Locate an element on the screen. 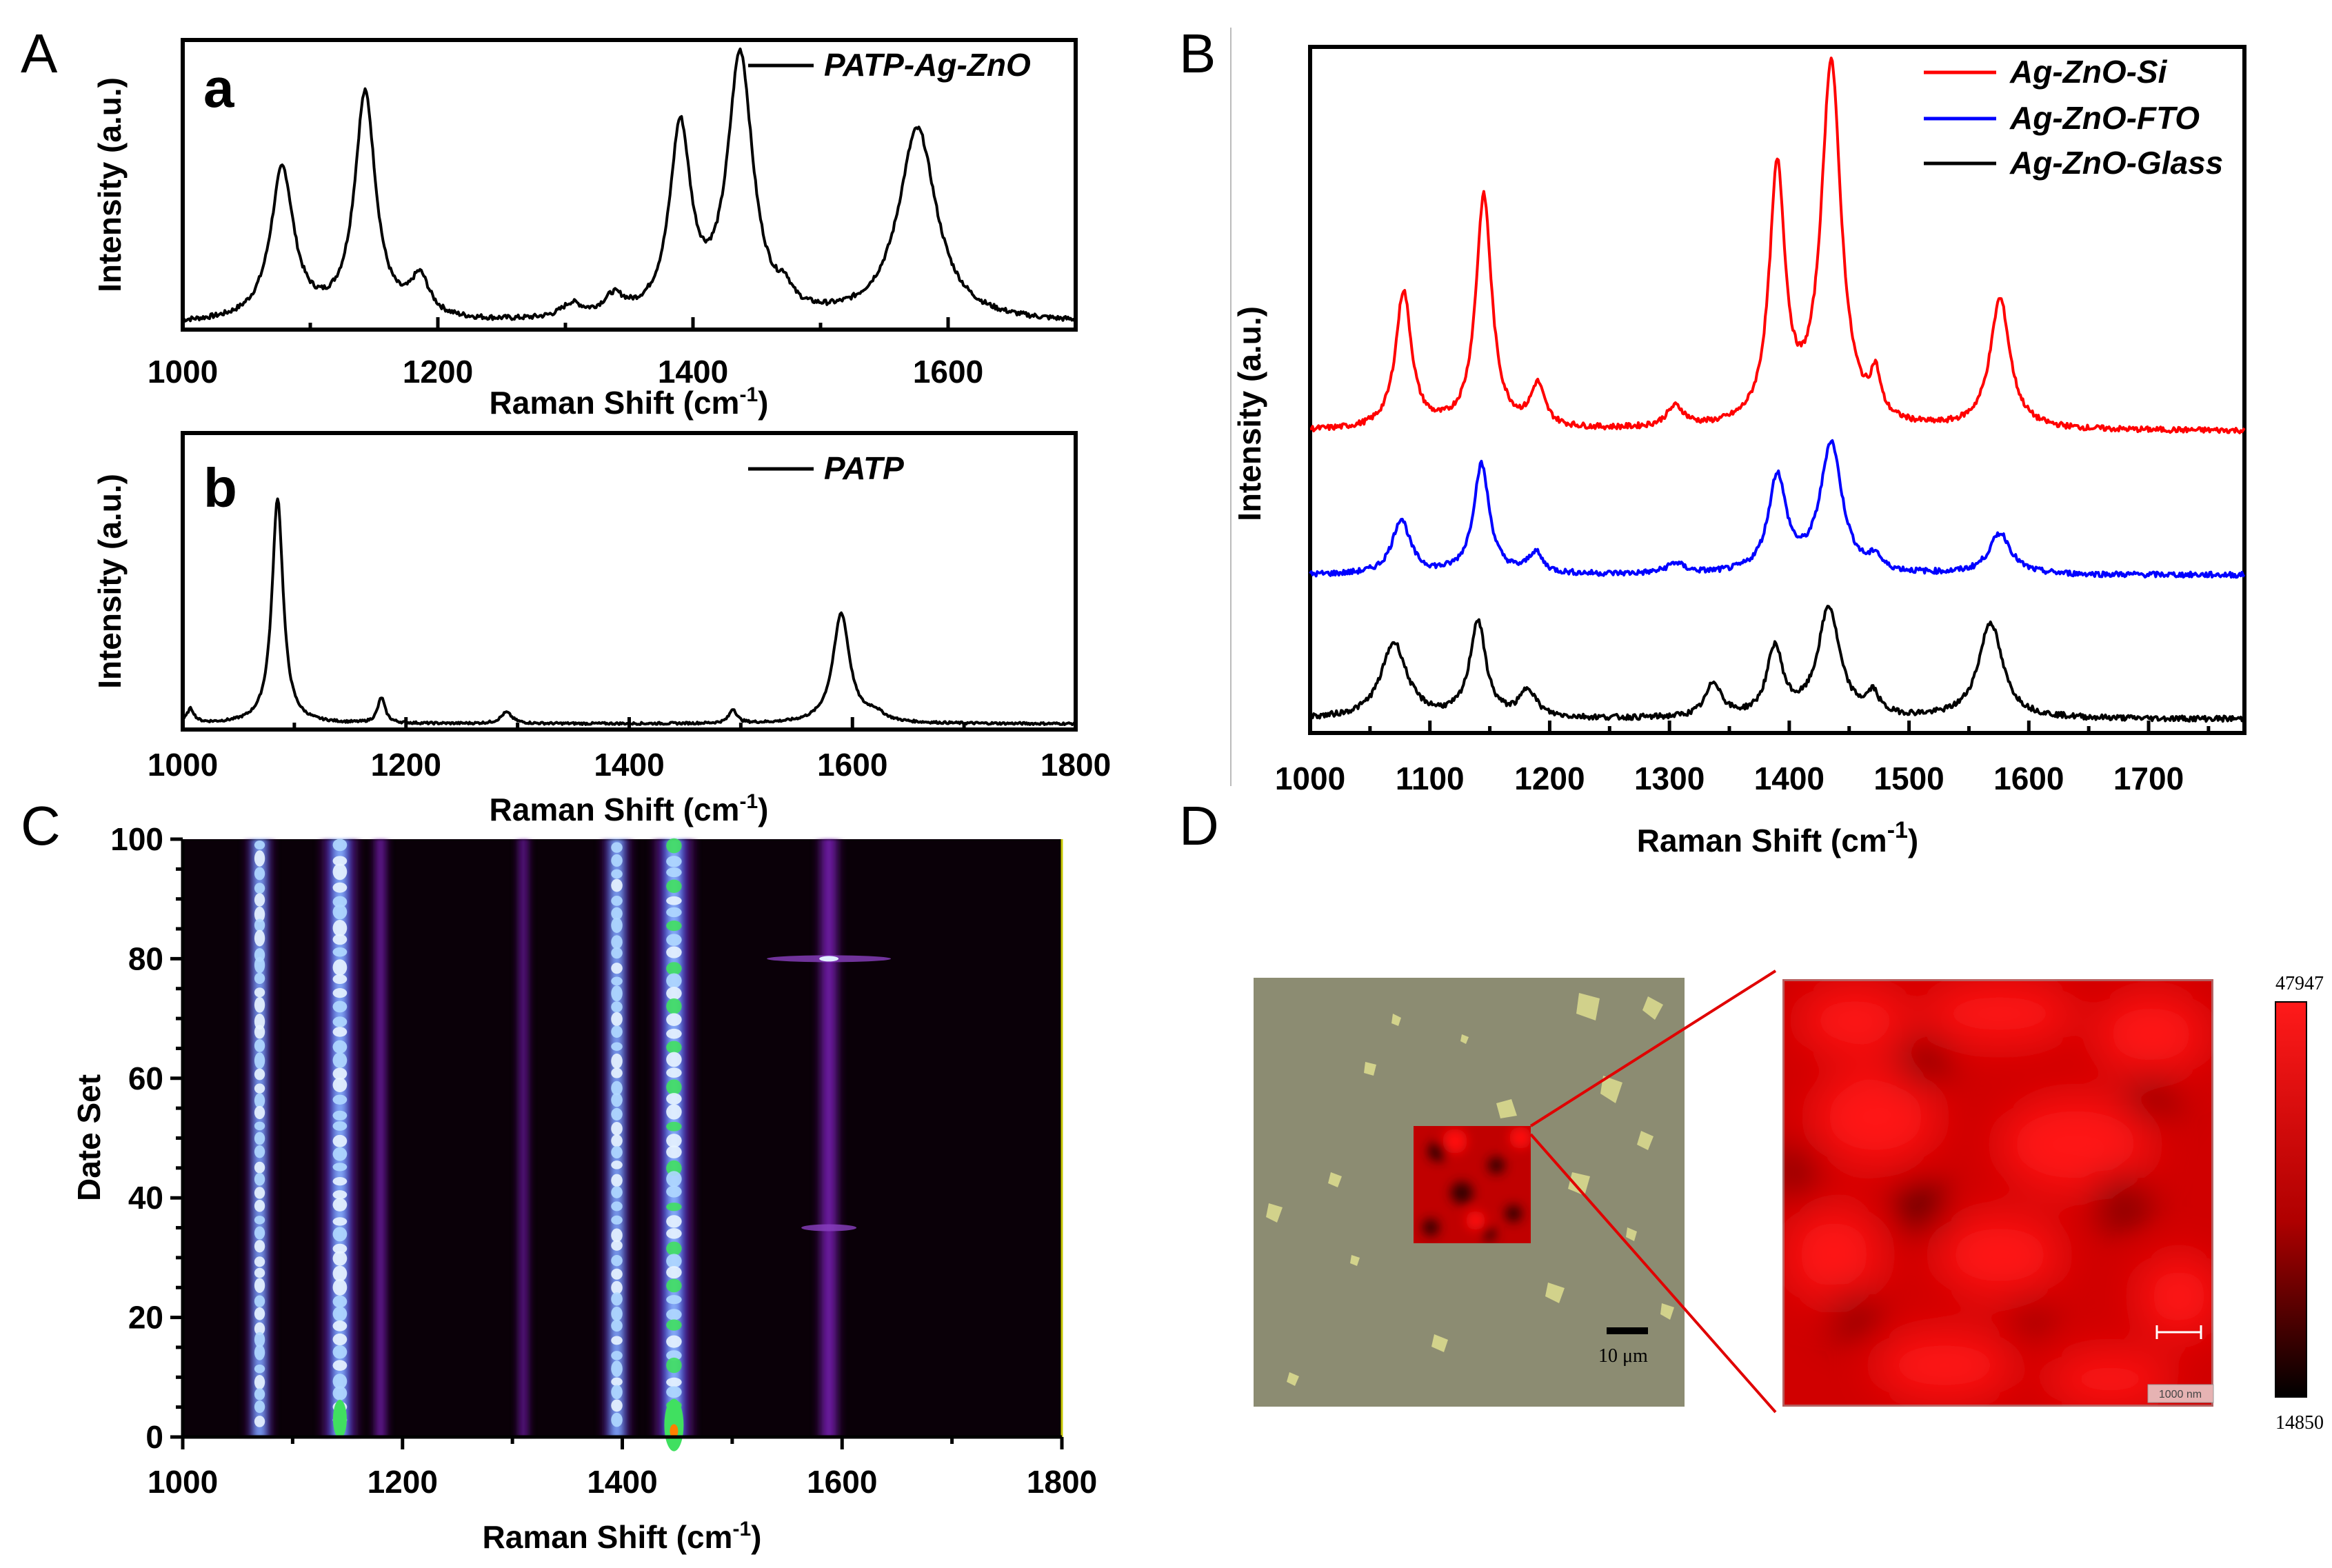 The width and height of the screenshot is (2332, 1568). chart-ab-xlabel: Raman Shift (cm-1) is located at coordinates (629, 808).